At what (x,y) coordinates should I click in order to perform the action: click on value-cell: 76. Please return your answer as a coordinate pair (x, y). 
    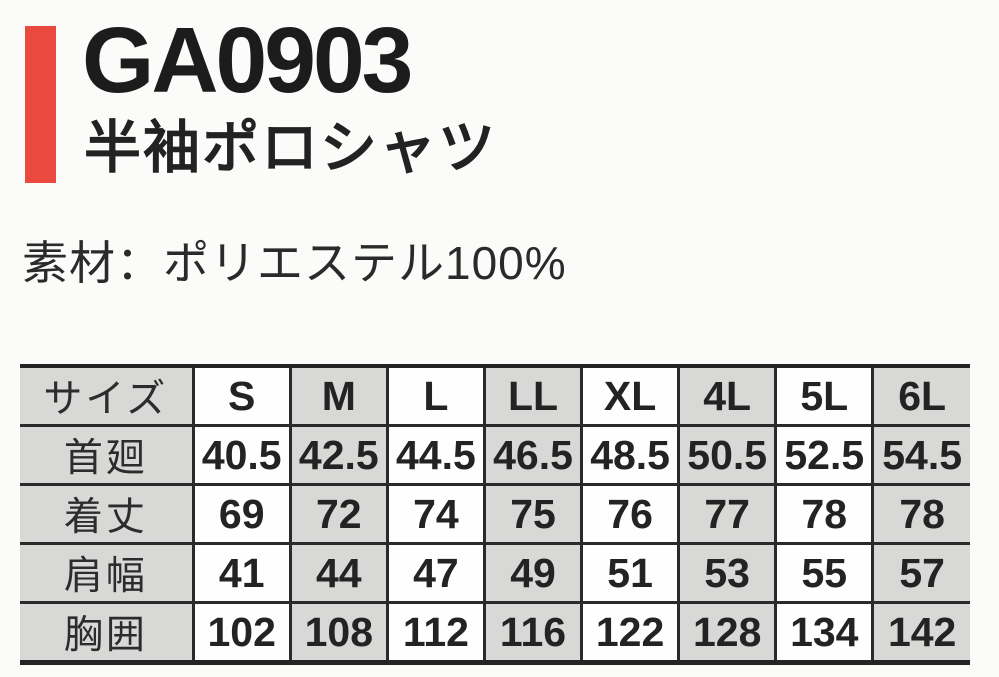
    Looking at the image, I should click on (629, 513).